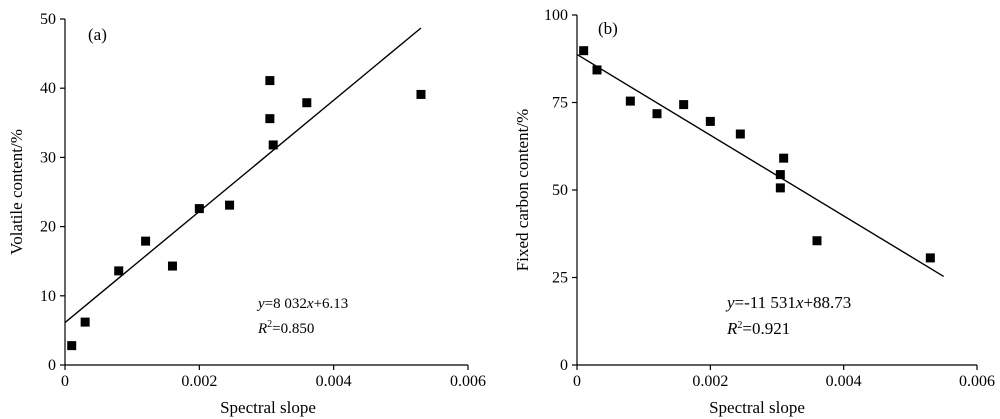 This screenshot has height=419, width=1000. What do you see at coordinates (556, 15) in the screenshot?
I see `y-tick-label: 100` at bounding box center [556, 15].